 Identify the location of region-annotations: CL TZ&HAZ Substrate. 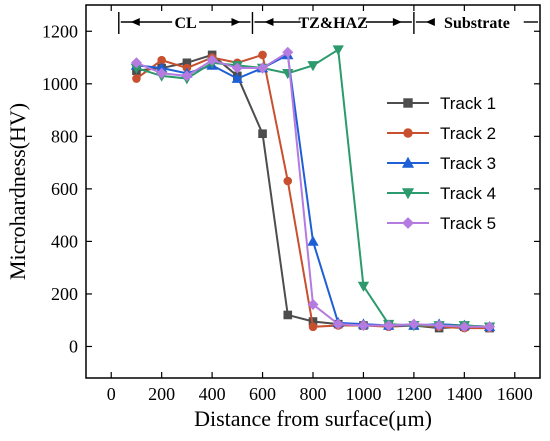
(328, 23).